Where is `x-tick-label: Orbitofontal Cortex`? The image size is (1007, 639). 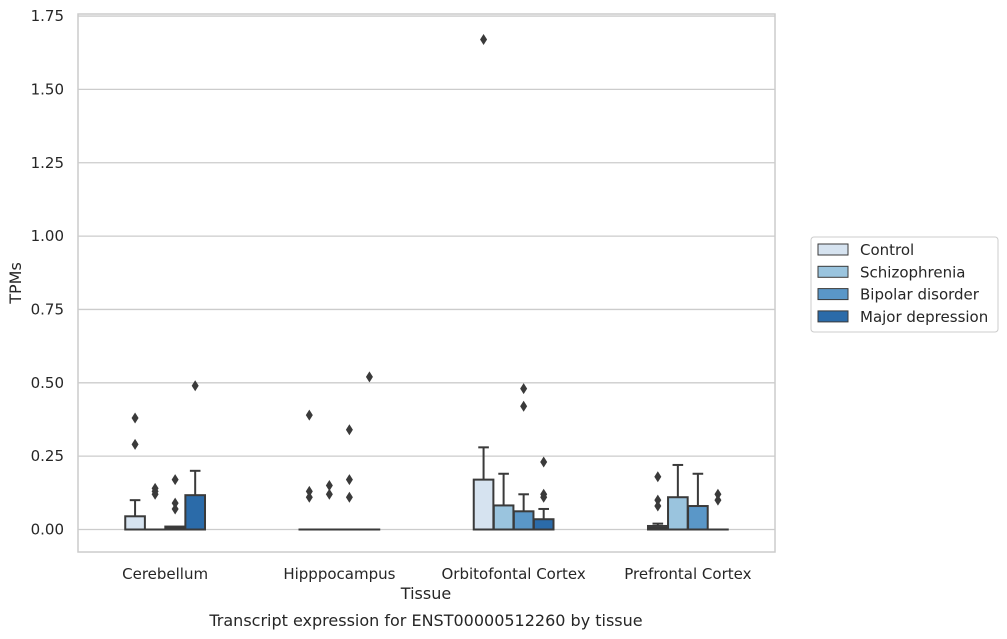 x-tick-label: Orbitofontal Cortex is located at coordinates (514, 574).